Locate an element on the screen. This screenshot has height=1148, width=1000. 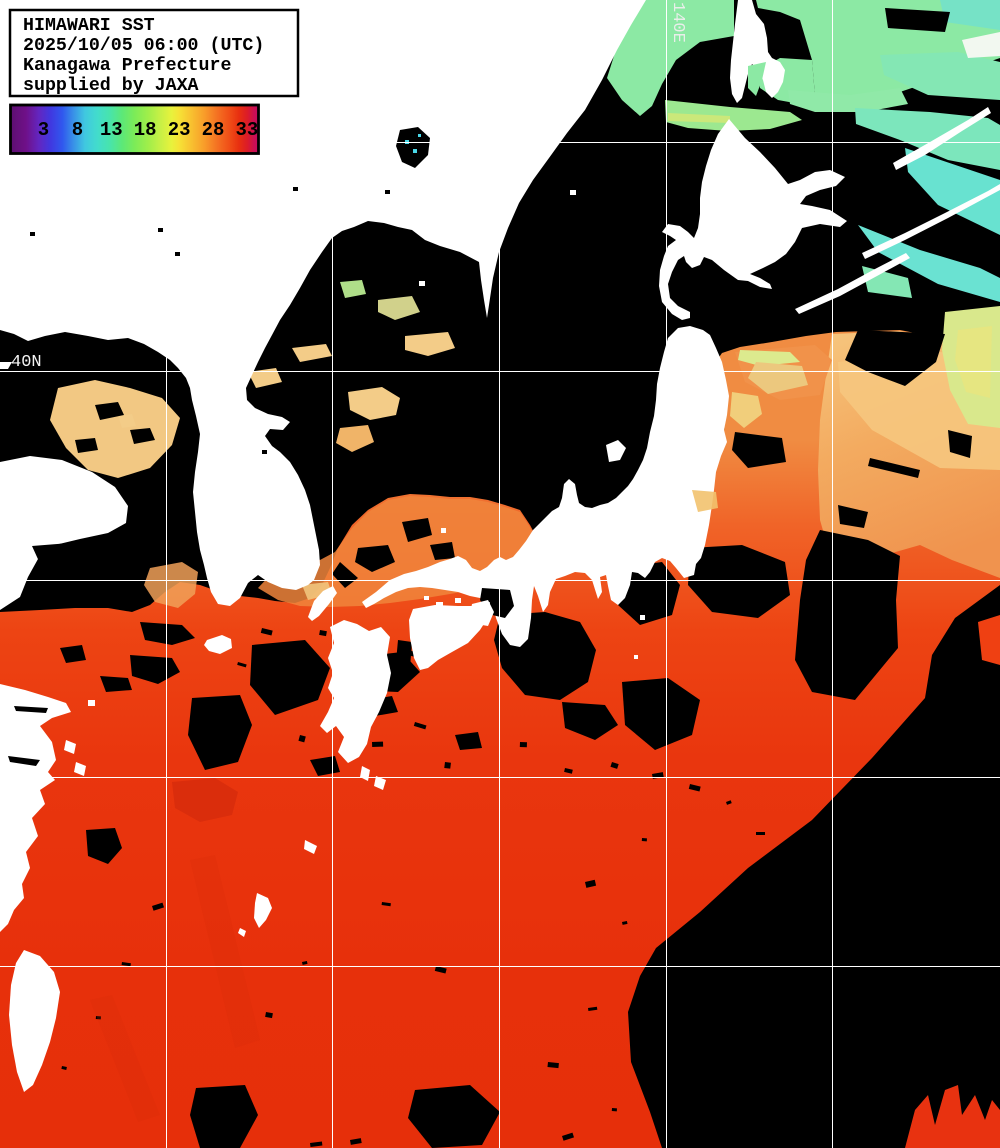
svg-text: 8 is located at coordinates (77, 130).